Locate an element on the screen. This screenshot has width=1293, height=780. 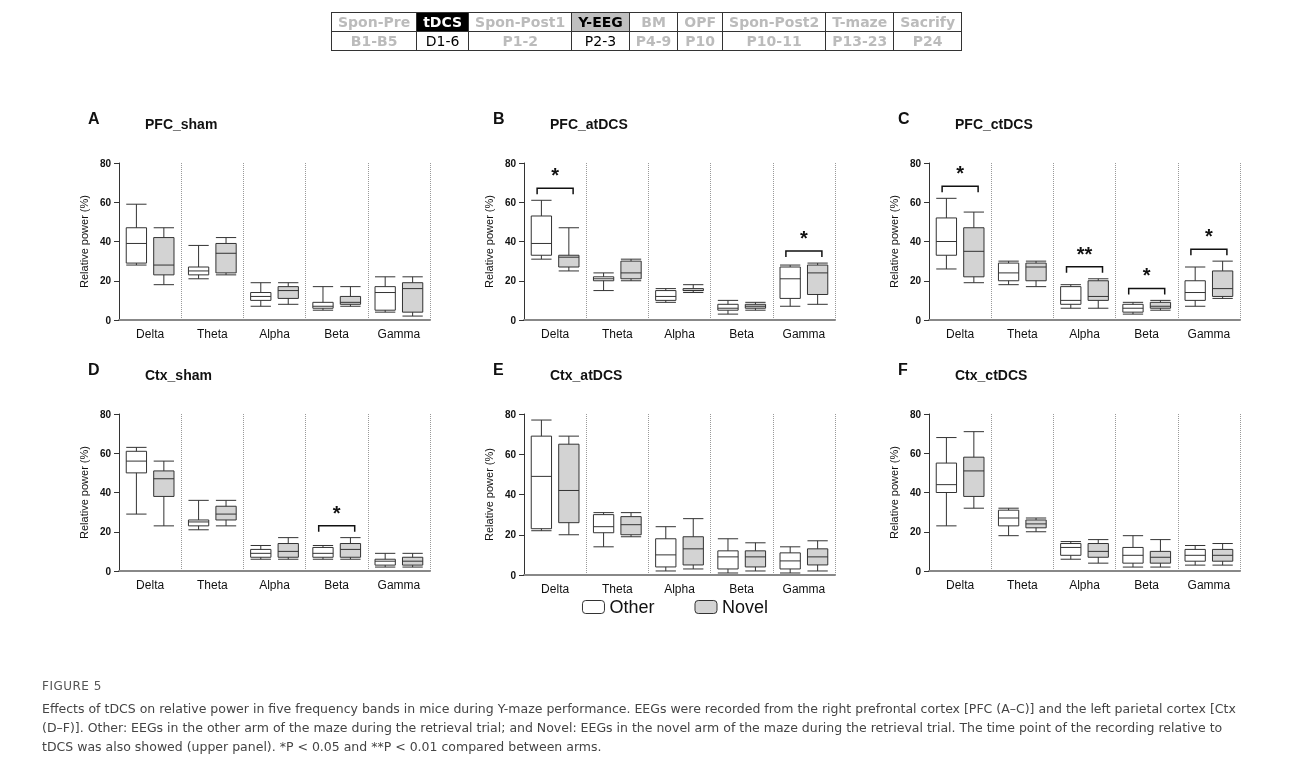
text: P13-23 is located at coordinates (860, 41).